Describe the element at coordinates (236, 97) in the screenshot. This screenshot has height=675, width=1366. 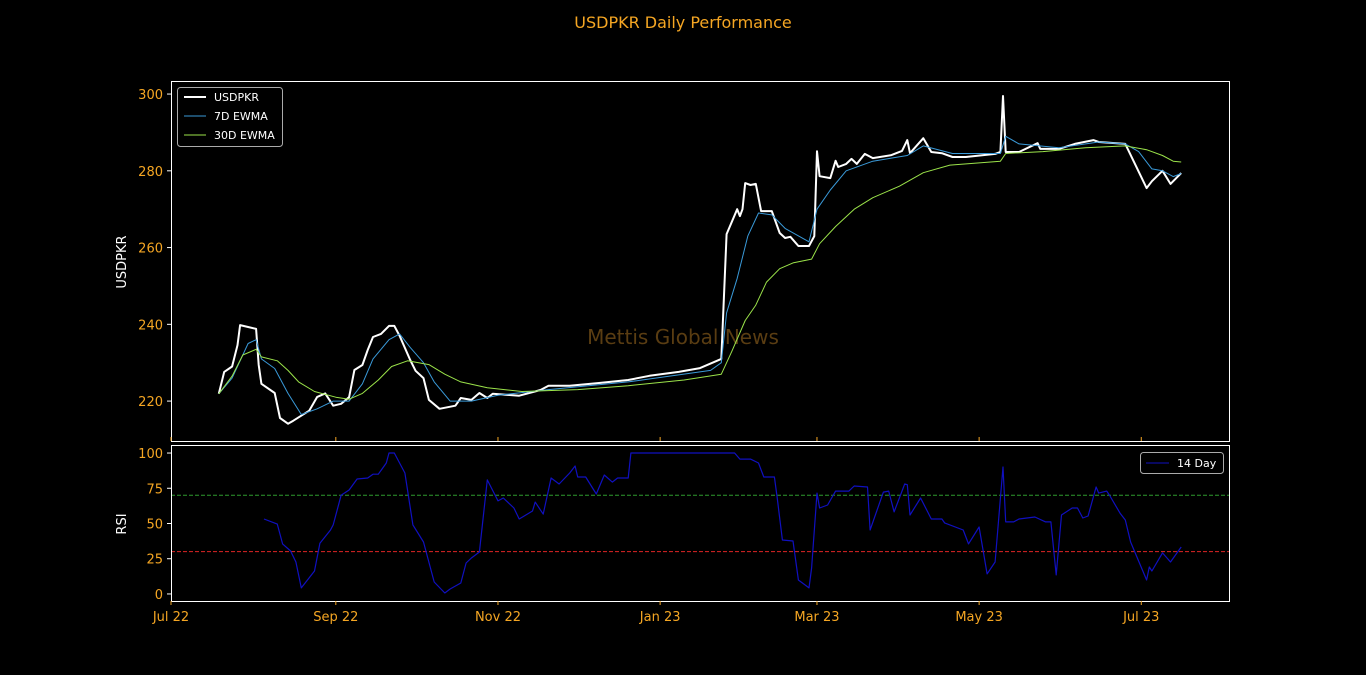
I see `legend-label-usdpkr: USDPKR` at that location.